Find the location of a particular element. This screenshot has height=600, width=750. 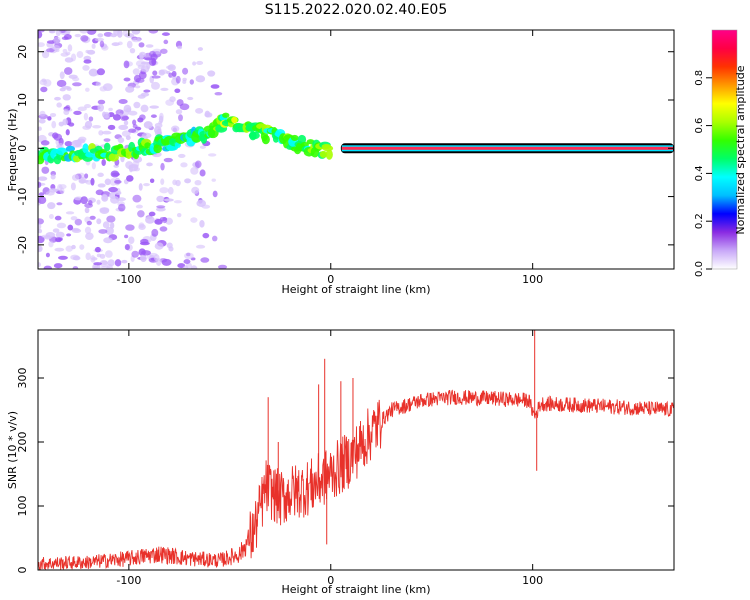

spectrogram-y-tick-label: 10 is located at coordinates (22, 100).